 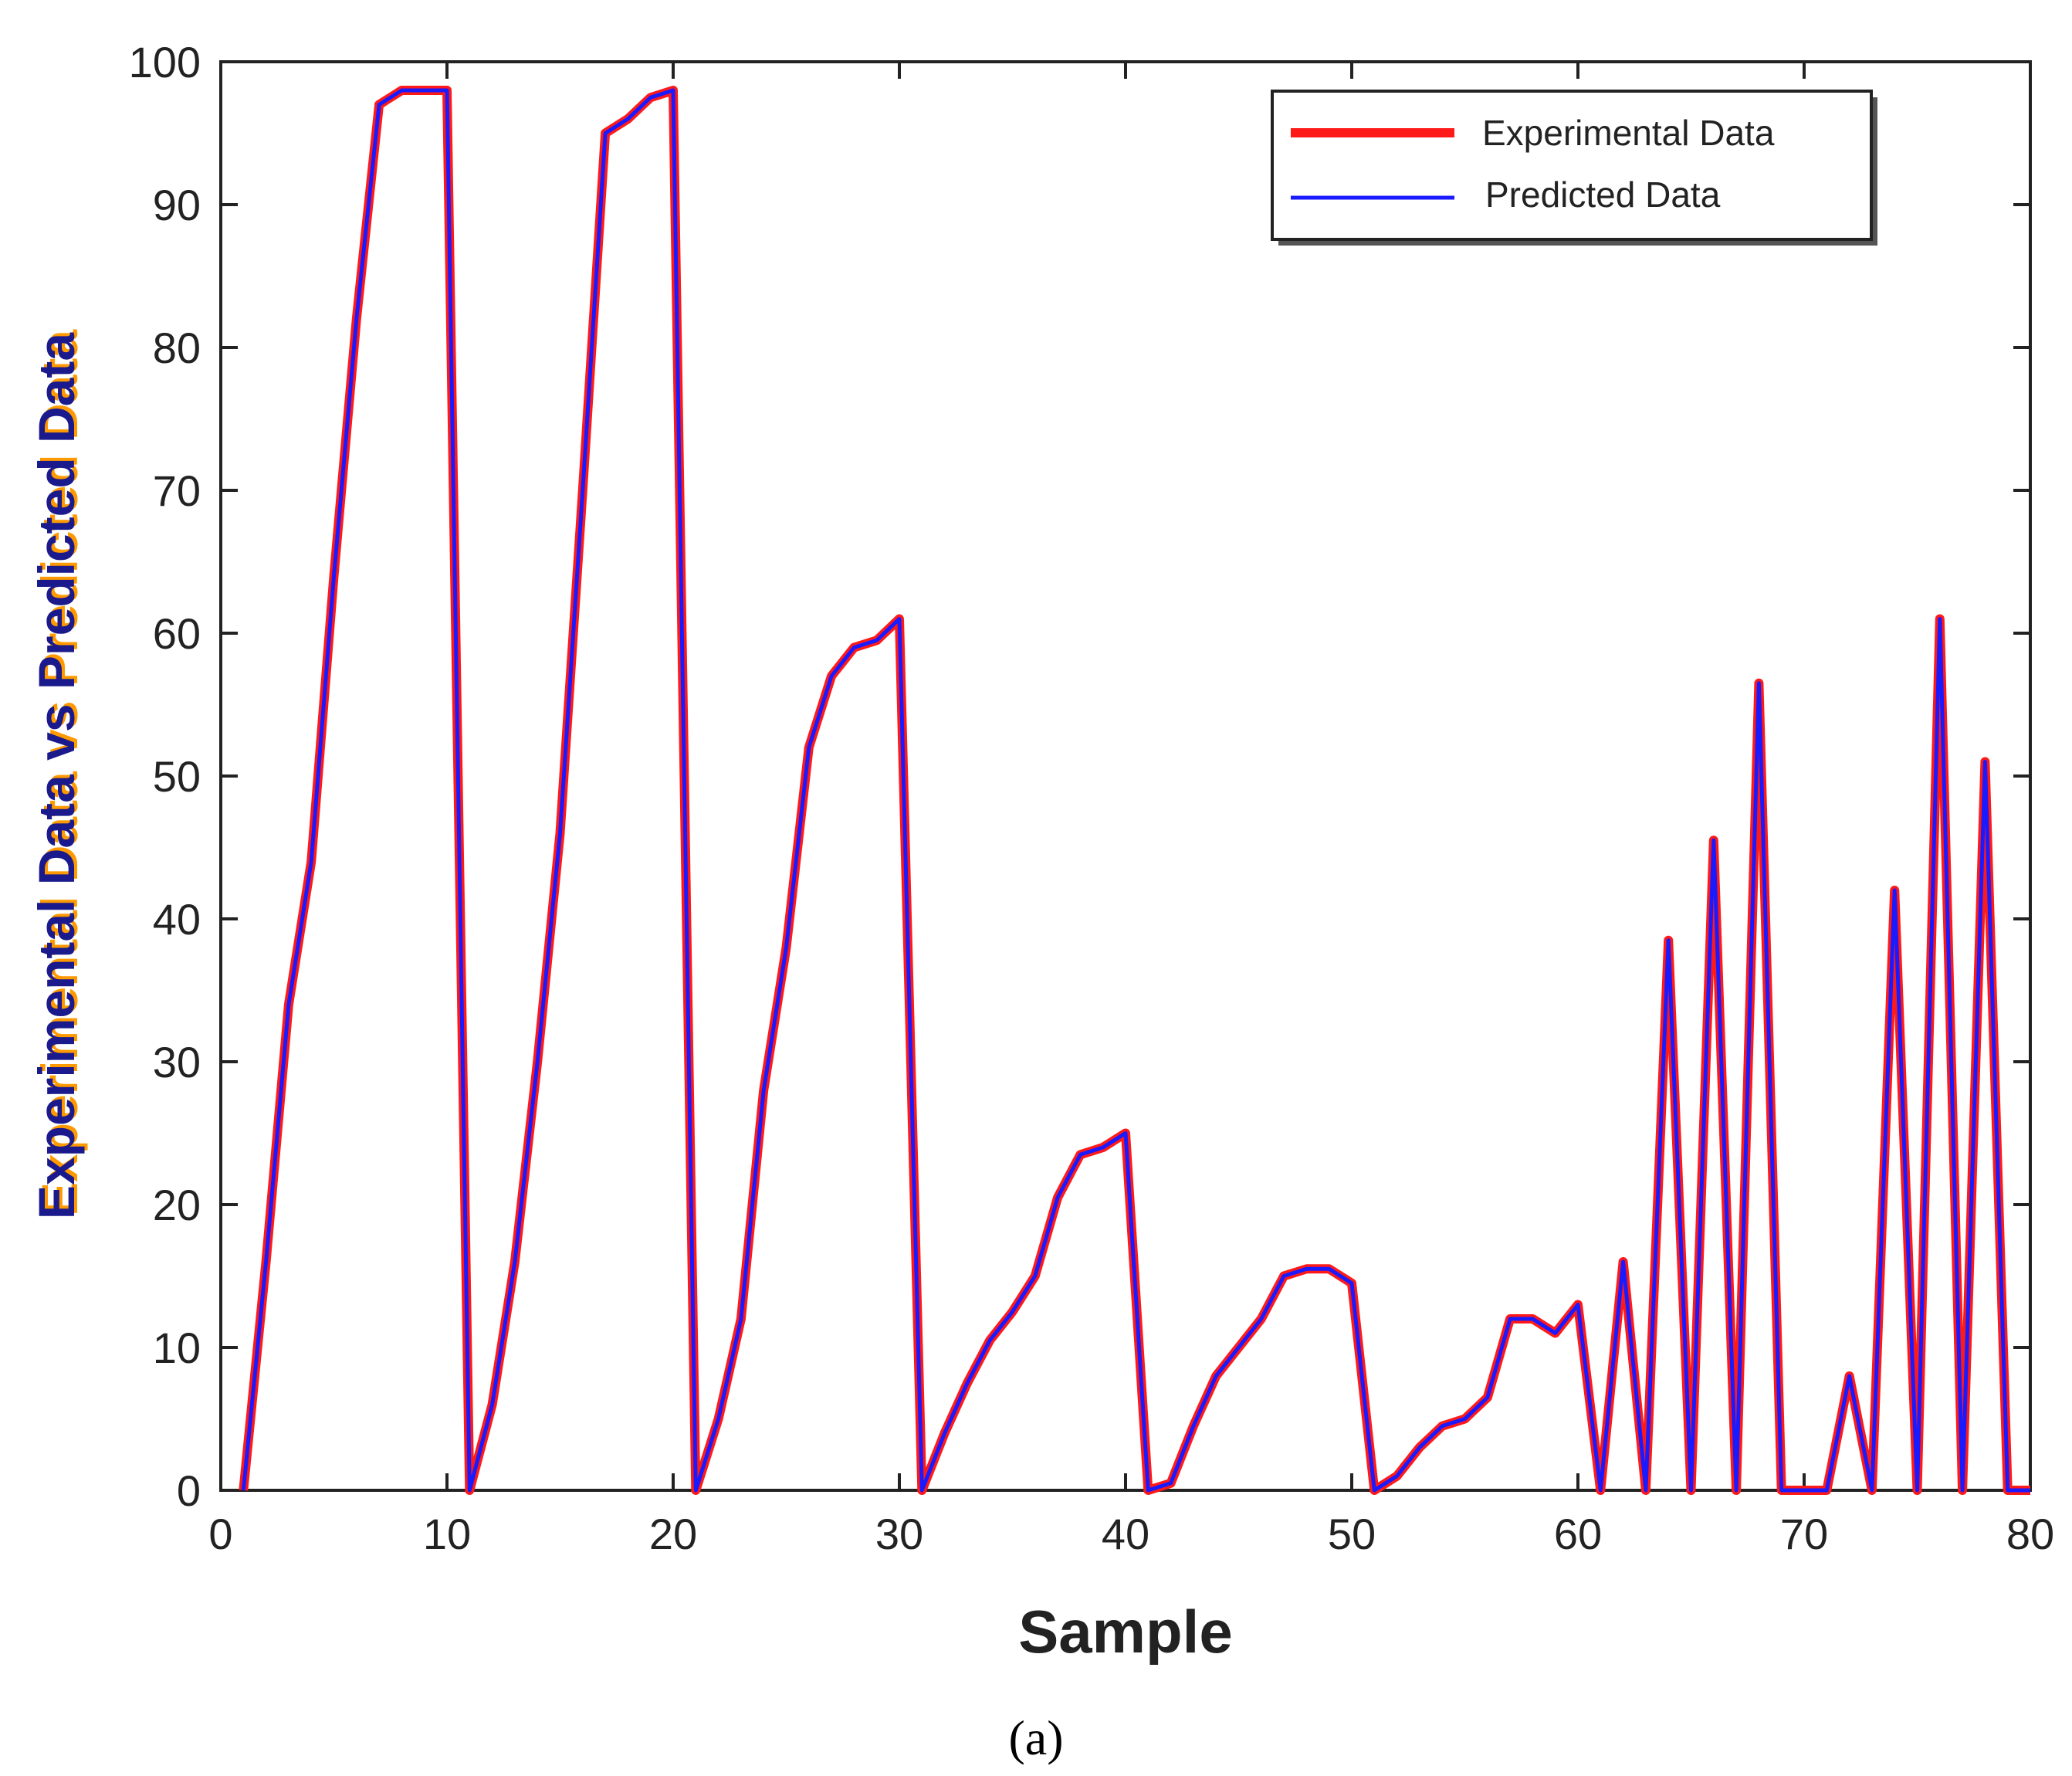 What do you see at coordinates (177, 919) in the screenshot?
I see `y-tick-label: 40` at bounding box center [177, 919].